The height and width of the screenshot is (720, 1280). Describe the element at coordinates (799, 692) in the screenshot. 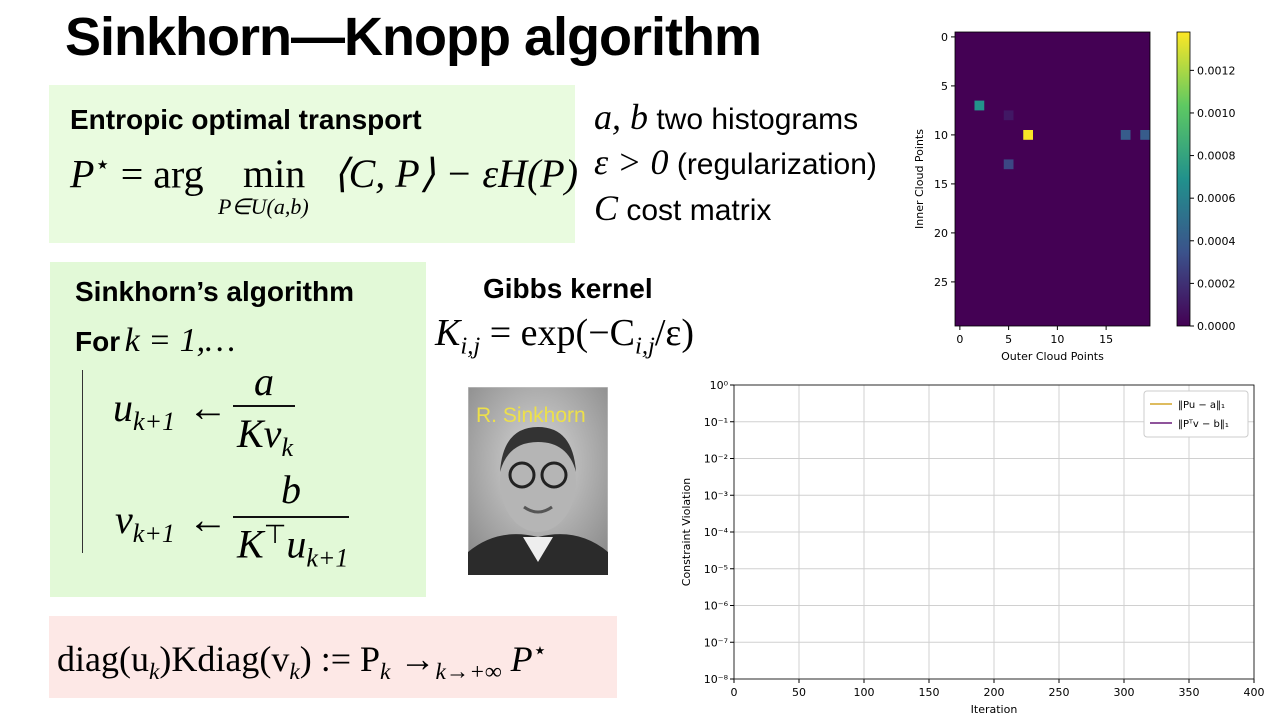

I see `x-tick-label: 50` at that location.